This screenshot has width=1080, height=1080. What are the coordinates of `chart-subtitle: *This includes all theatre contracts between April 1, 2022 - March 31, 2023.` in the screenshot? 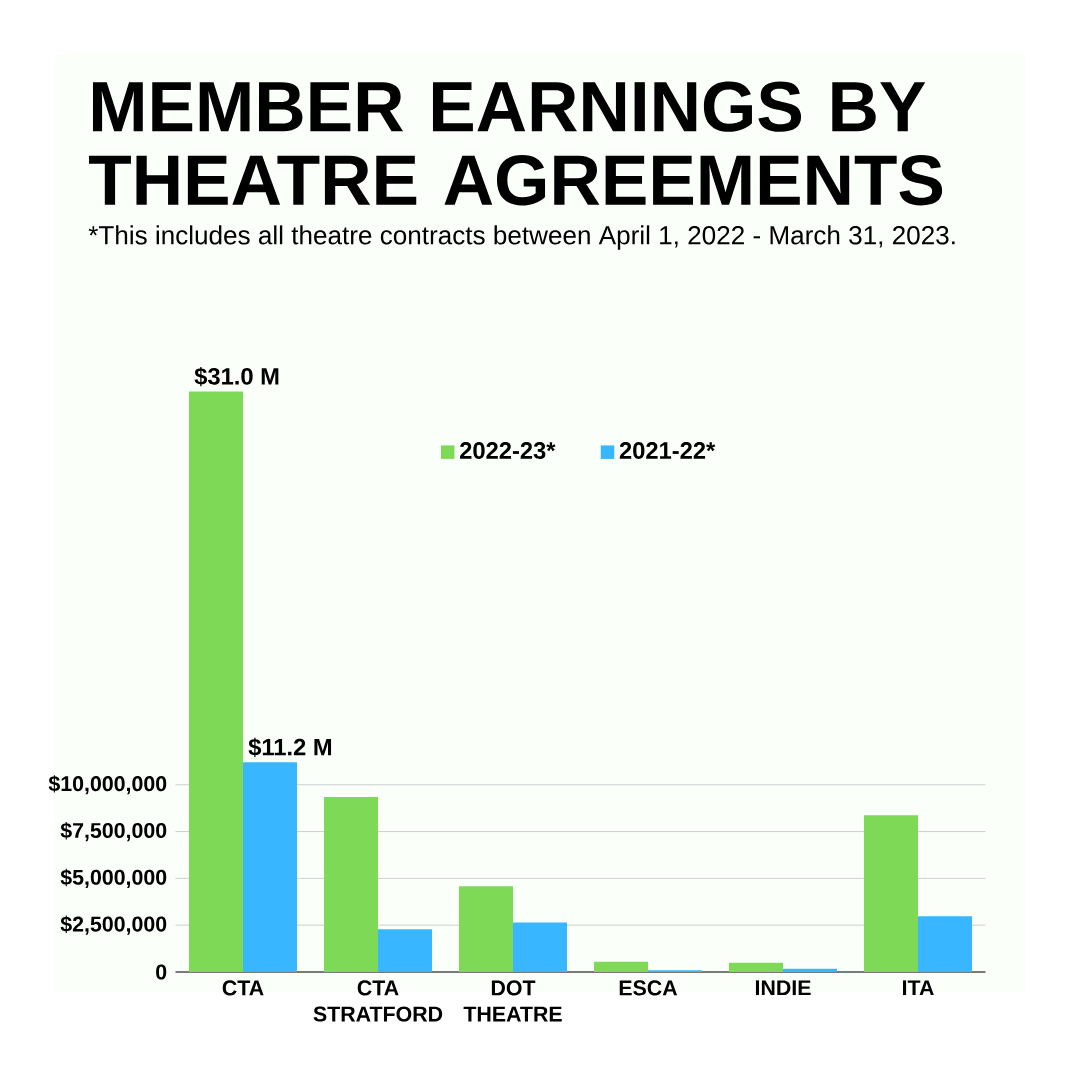 It's located at (521, 237).